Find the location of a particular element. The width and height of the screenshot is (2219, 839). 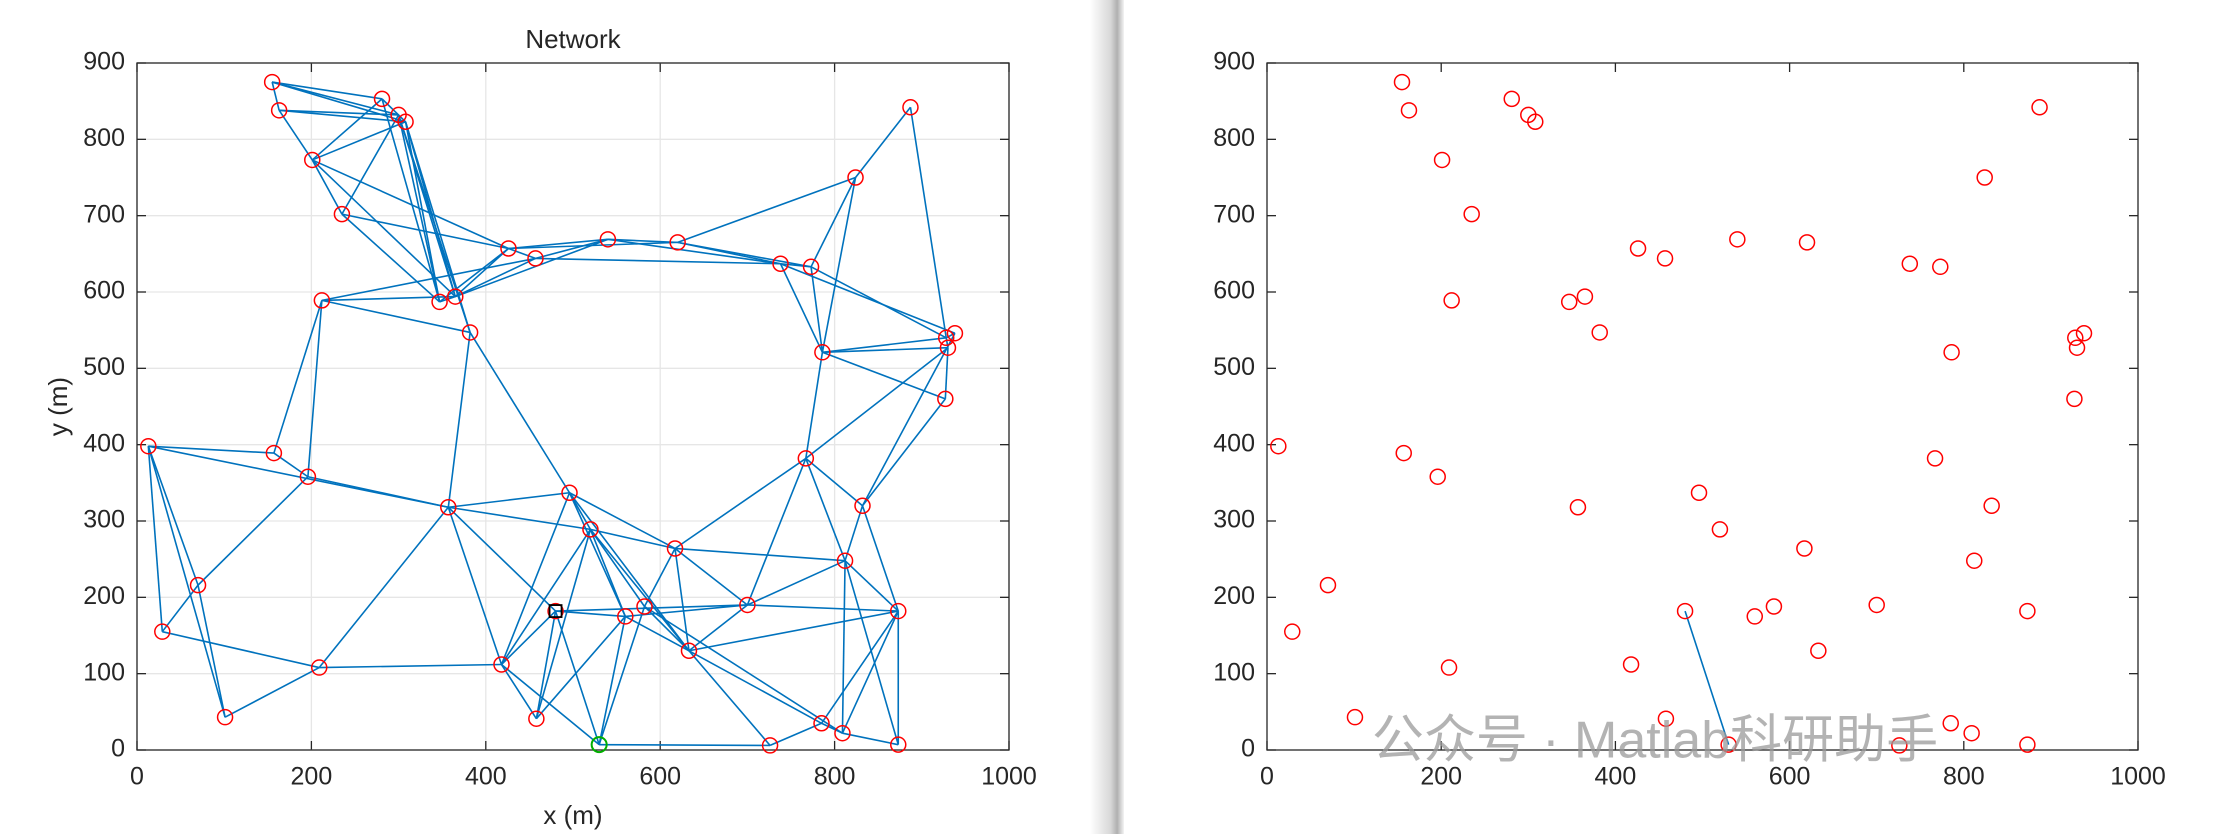

sink-node is located at coordinates (555, 611).